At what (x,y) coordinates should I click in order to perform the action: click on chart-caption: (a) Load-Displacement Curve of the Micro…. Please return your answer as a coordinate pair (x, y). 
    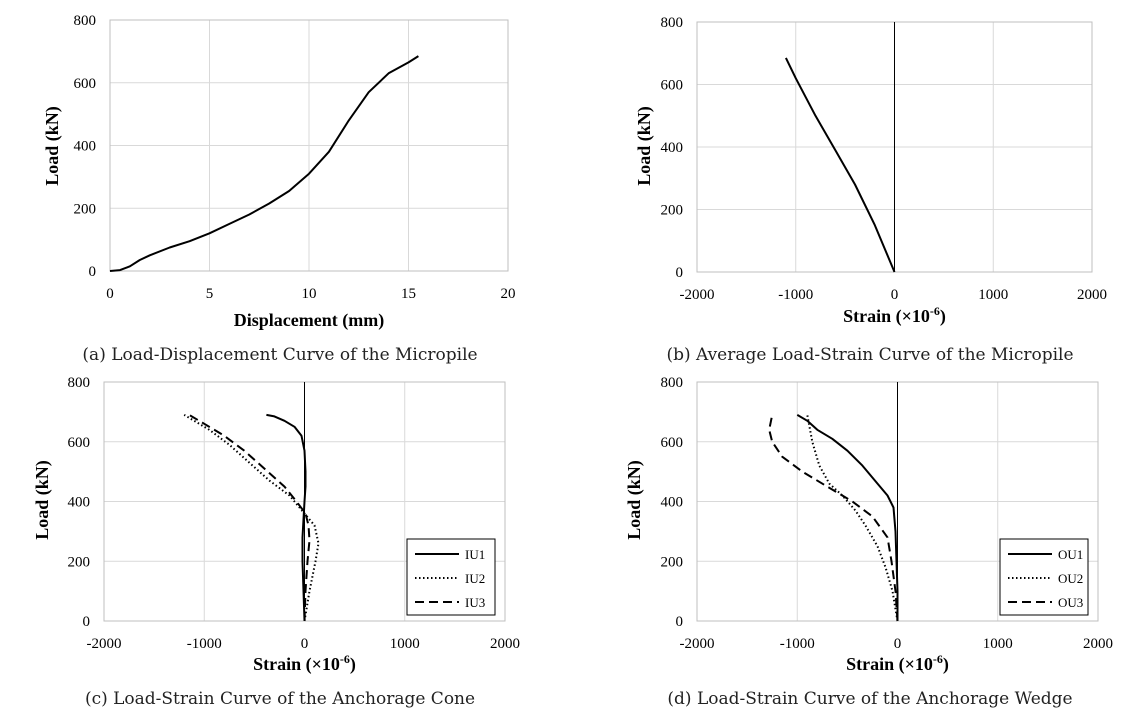
    Looking at the image, I should click on (279, 355).